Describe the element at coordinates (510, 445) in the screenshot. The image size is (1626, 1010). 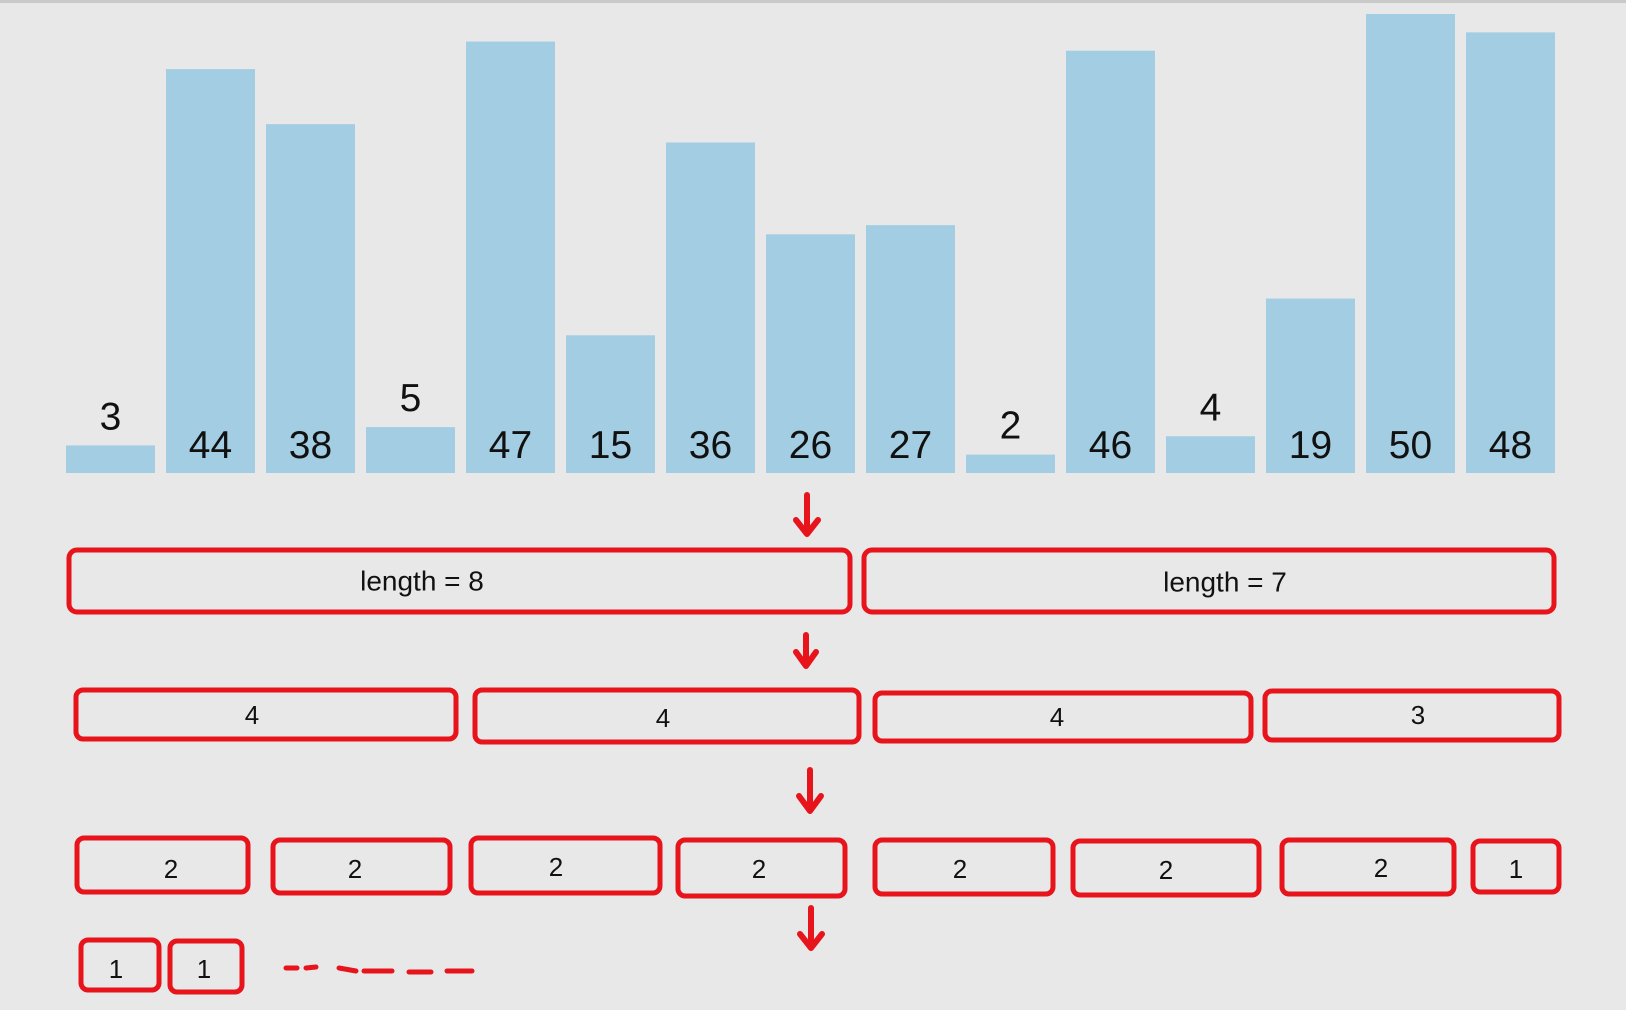
I see `bar-value-label: 47` at that location.